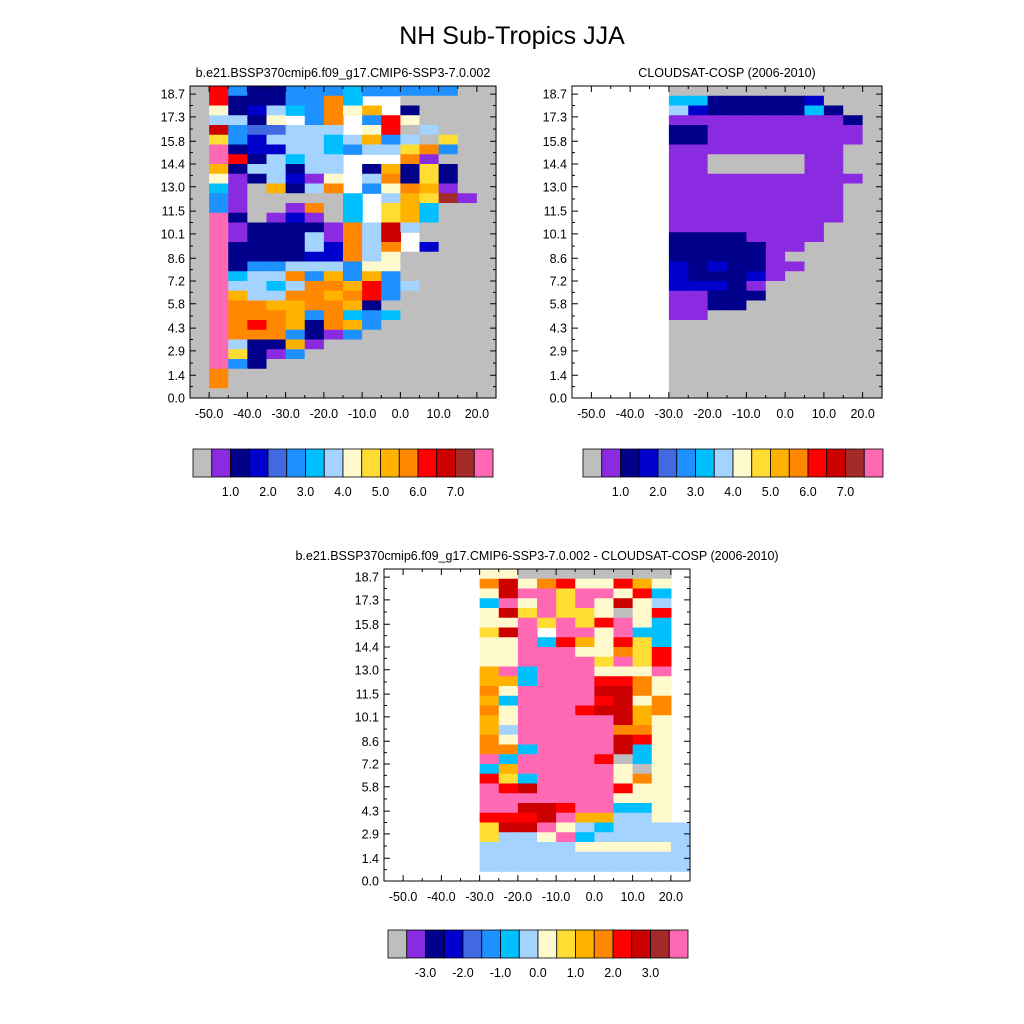 The image size is (1024, 1024). I want to click on axis-ticks, so click(537, 725).